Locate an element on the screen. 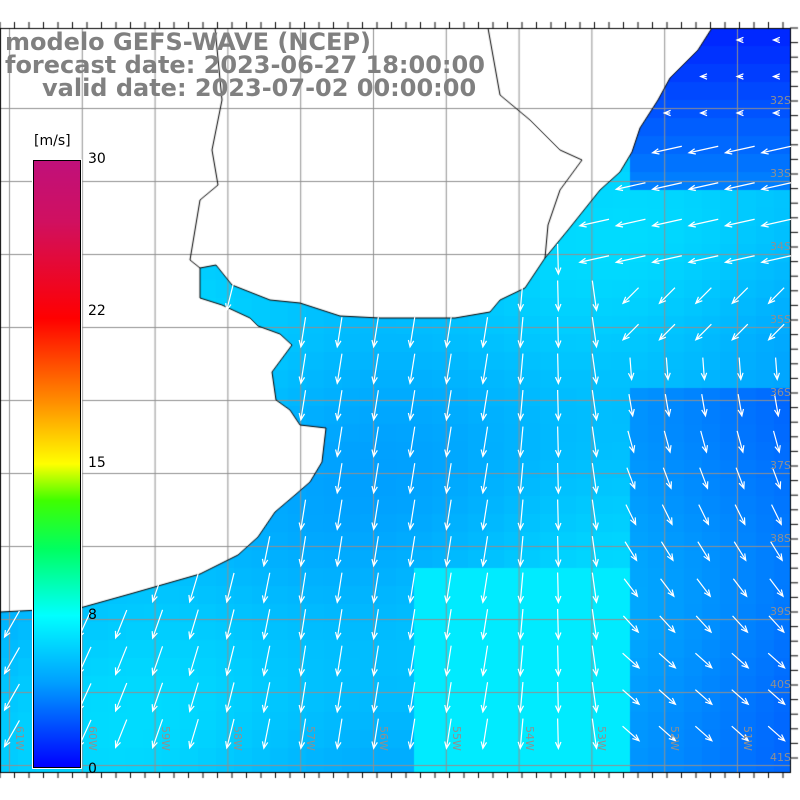 This screenshot has width=800, height=800. lat-label: 32S is located at coordinates (780, 100).